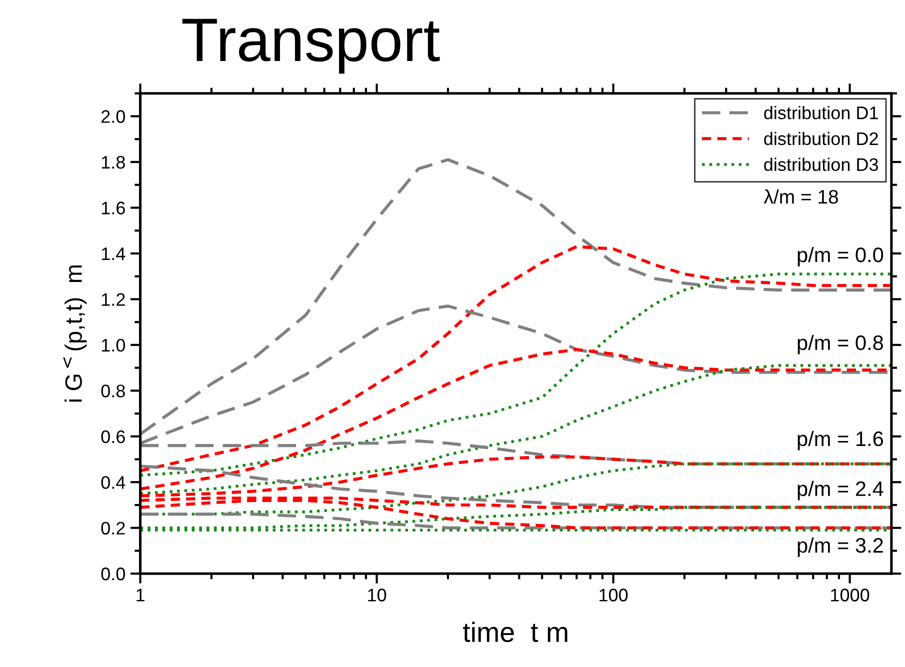  What do you see at coordinates (821, 164) in the screenshot?
I see `legend-label: distribution D3` at bounding box center [821, 164].